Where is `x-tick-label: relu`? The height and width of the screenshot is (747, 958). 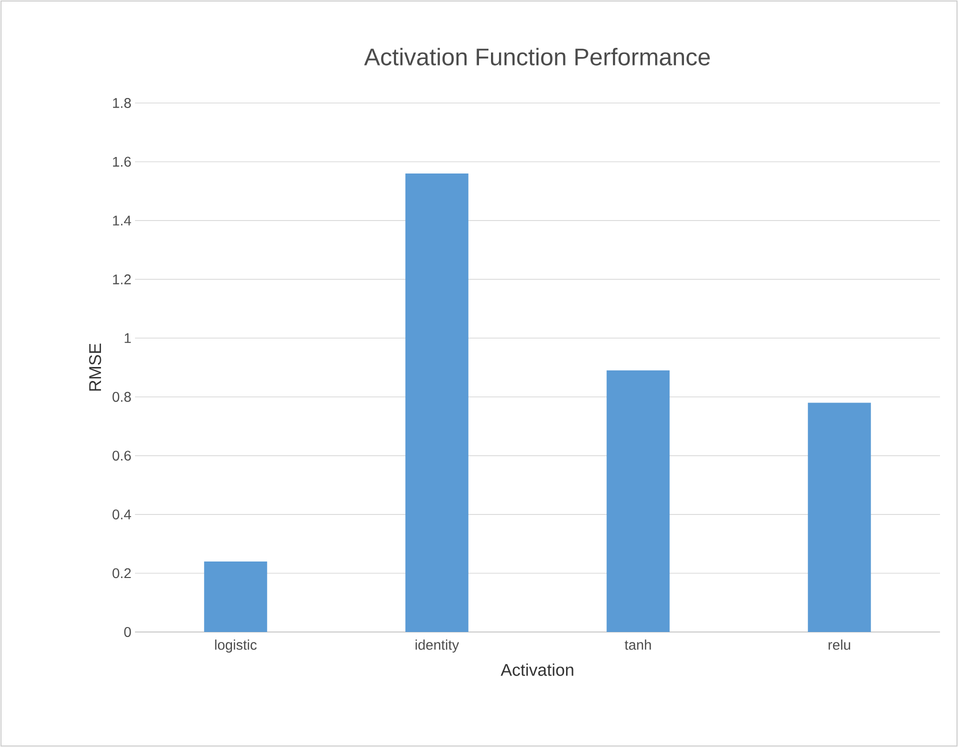
x-tick-label: relu is located at coordinates (839, 645).